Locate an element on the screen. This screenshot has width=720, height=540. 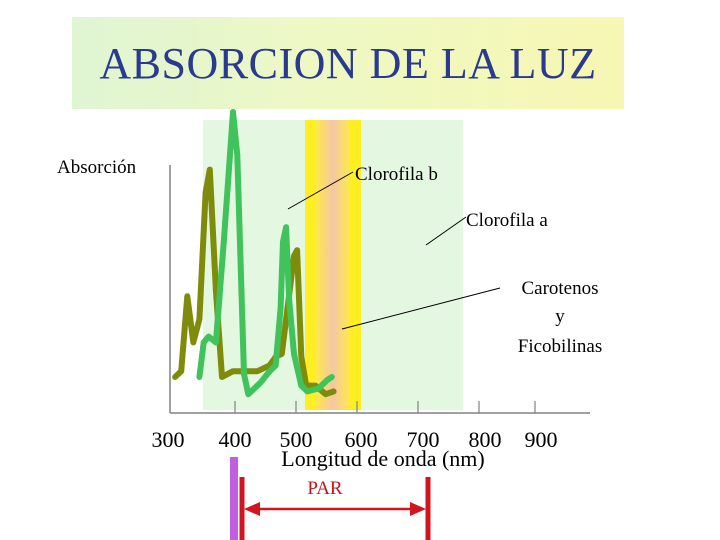
band-orange is located at coordinates (333, 265).